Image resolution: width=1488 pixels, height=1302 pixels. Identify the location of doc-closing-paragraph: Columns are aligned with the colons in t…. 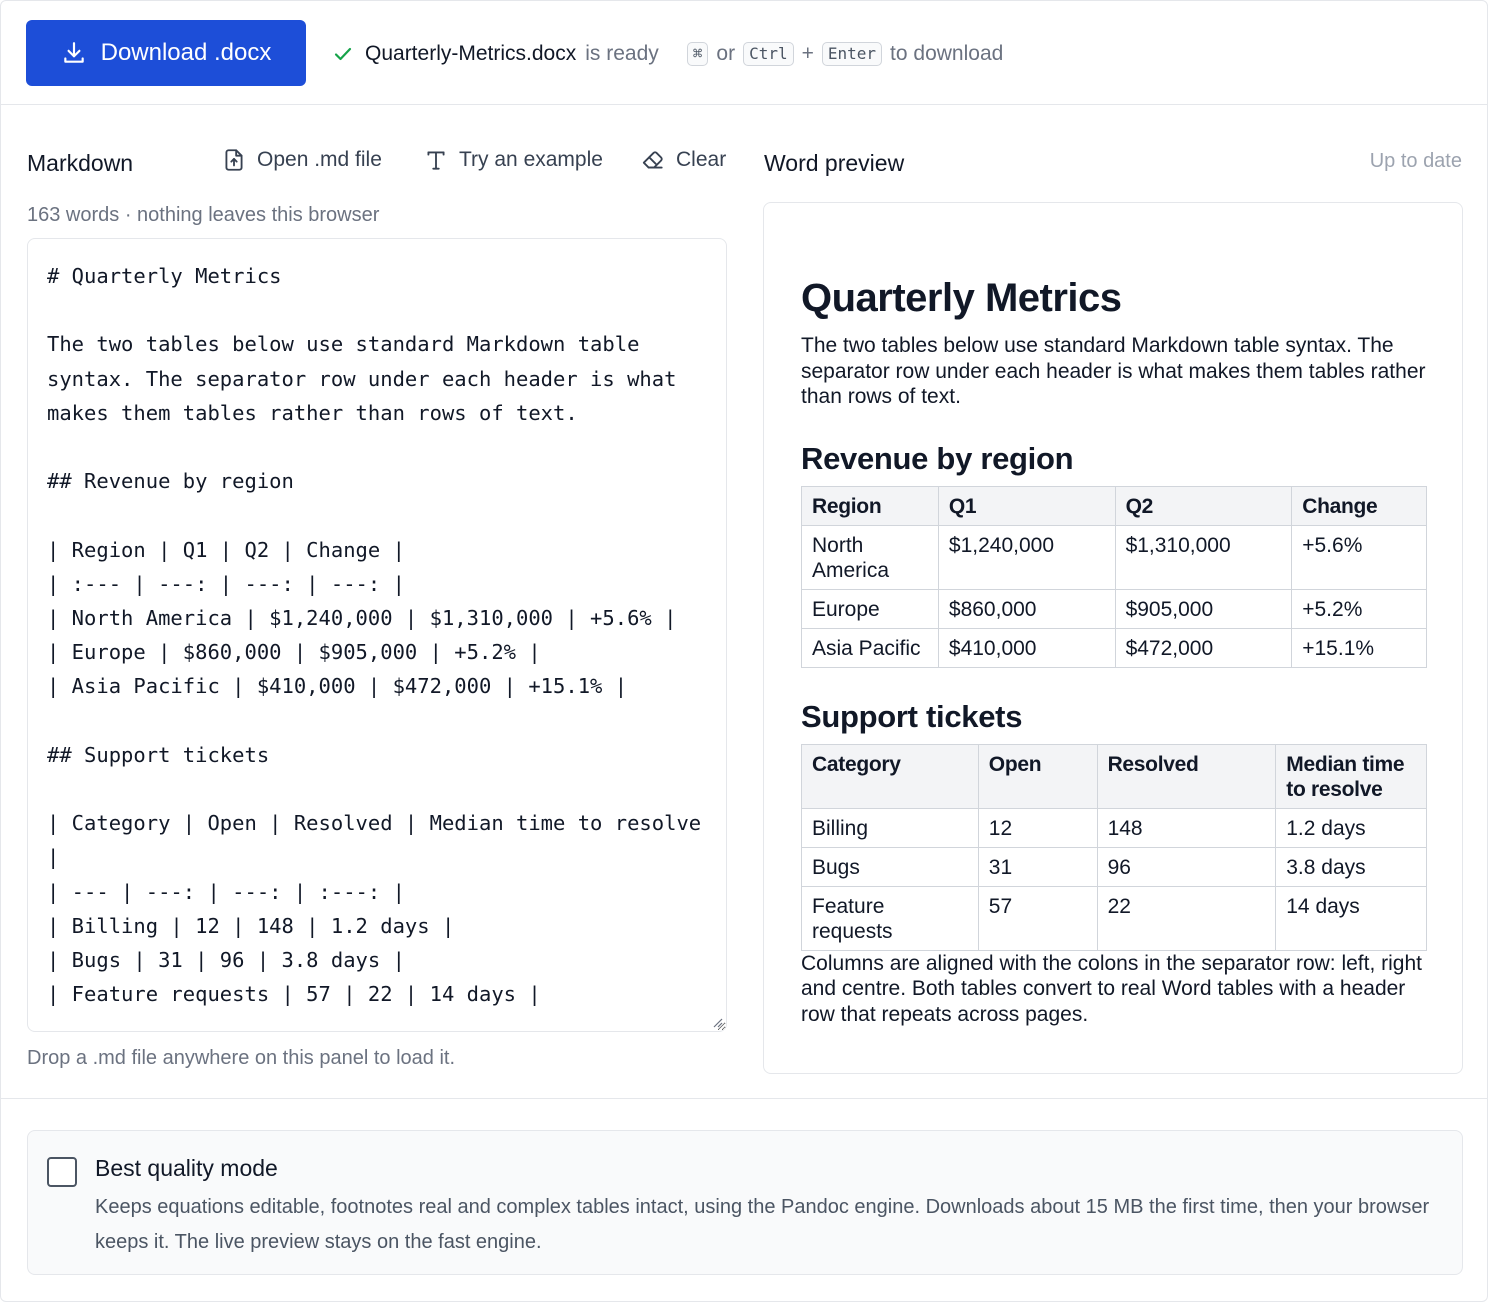
(1111, 988).